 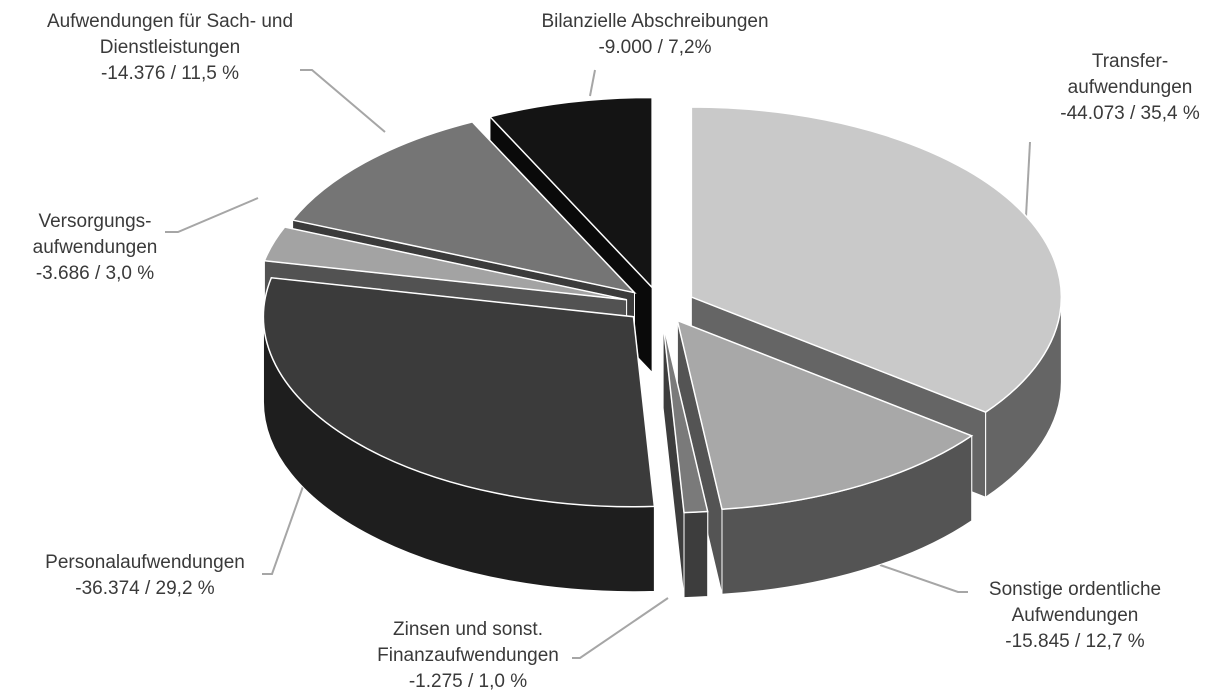 I want to click on category-label: Zinsen und sonst. Finanzaufwendungen, so click(x=468, y=642).